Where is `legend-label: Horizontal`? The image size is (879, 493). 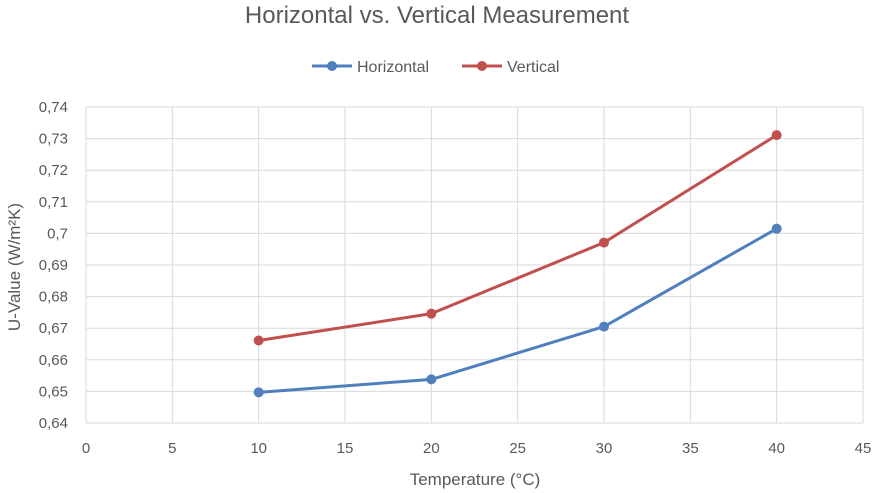 legend-label: Horizontal is located at coordinates (393, 67).